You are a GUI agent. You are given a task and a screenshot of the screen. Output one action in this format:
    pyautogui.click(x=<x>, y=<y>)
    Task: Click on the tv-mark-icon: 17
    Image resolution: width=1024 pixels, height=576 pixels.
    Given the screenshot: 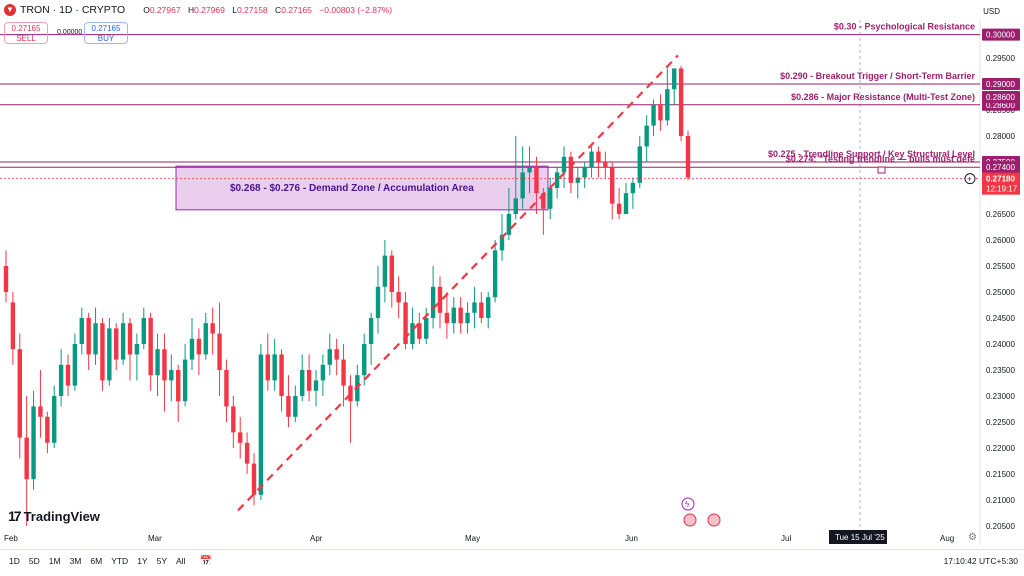 What is the action you would take?
    pyautogui.click(x=15, y=516)
    